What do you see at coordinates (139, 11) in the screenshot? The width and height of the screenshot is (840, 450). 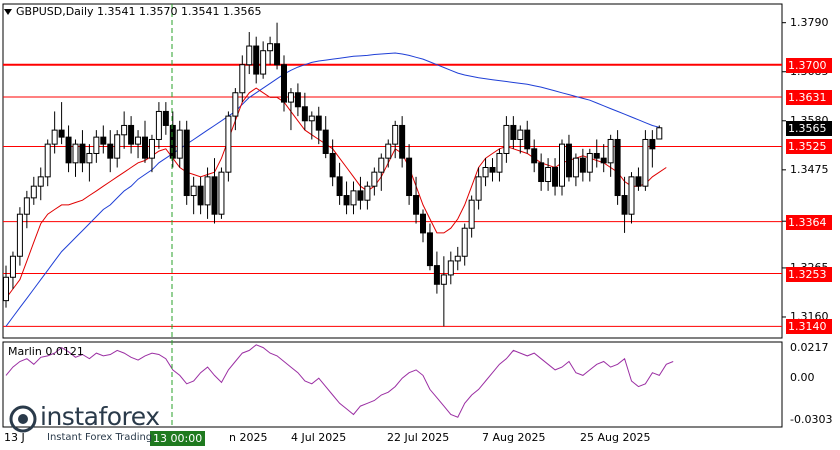 I see `symbol-title-text: GBPUSD,Daily 1.3541 1.3570 1.3541 1.3565` at bounding box center [139, 11].